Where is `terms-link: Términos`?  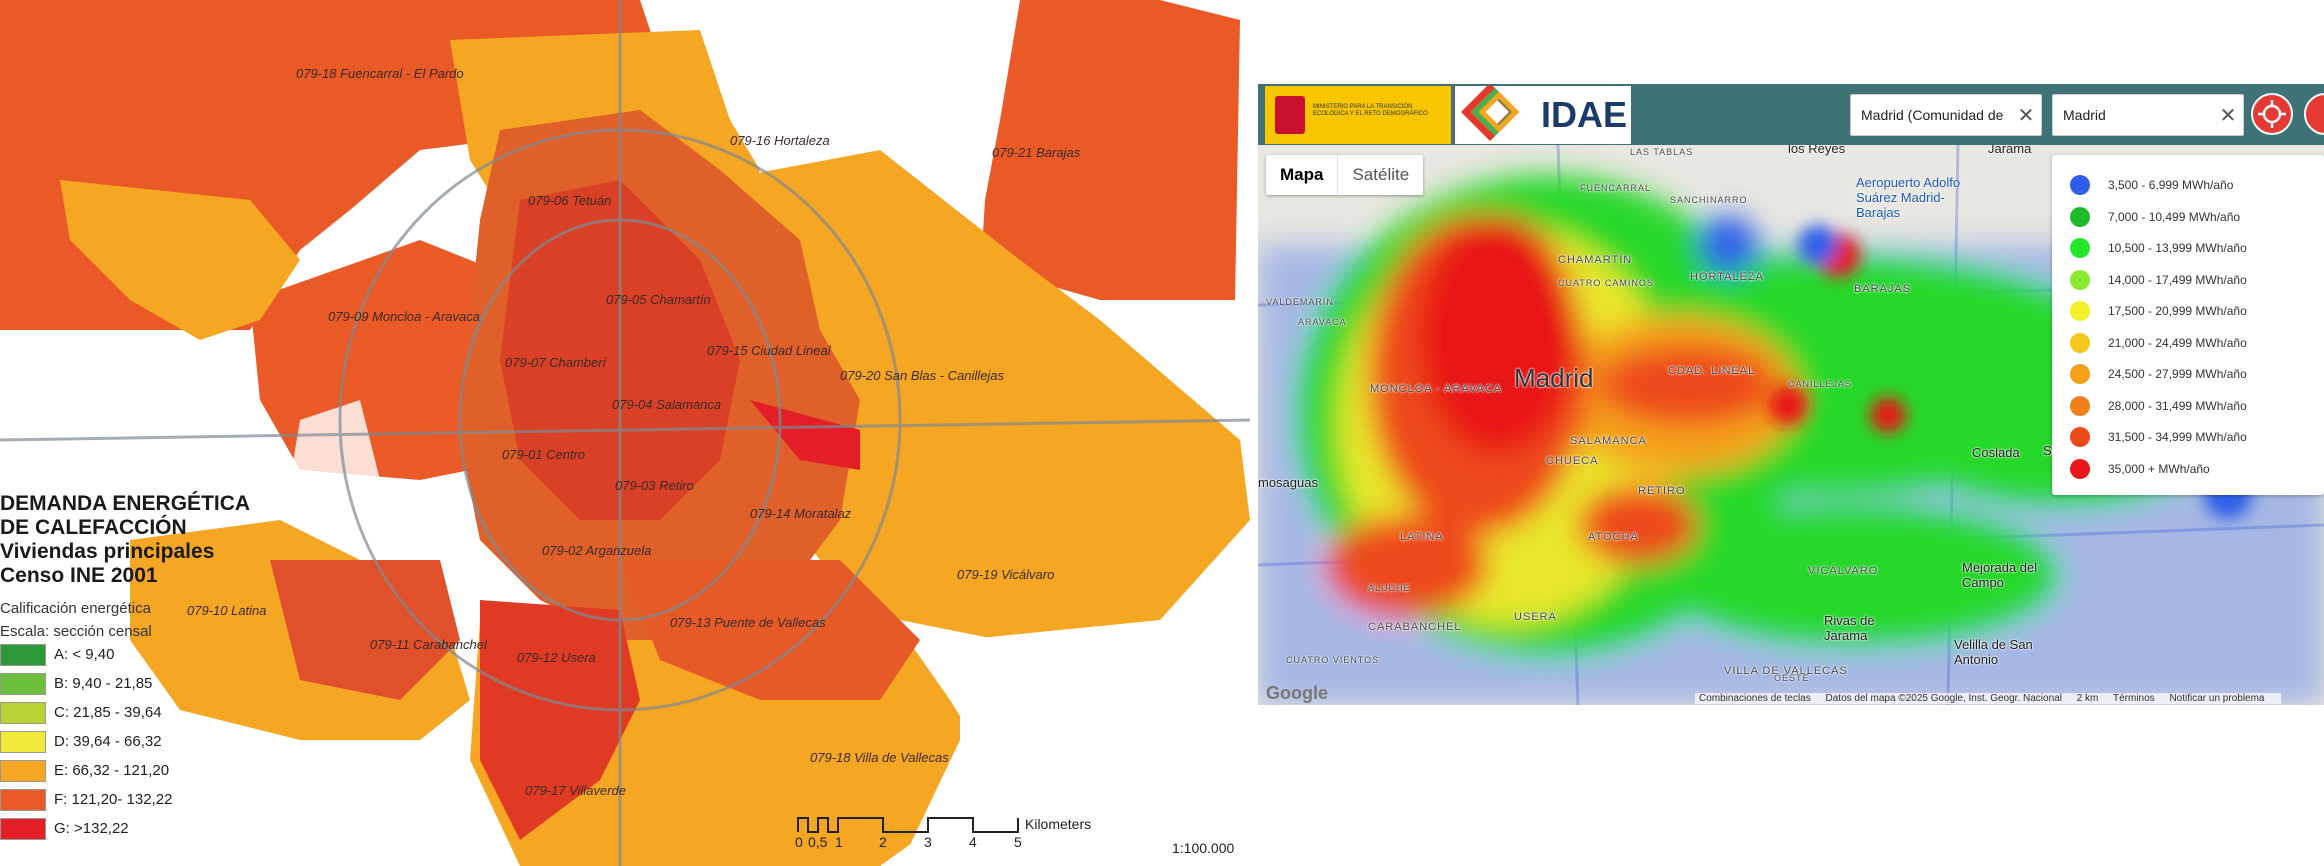
terms-link: Términos is located at coordinates (2133, 698).